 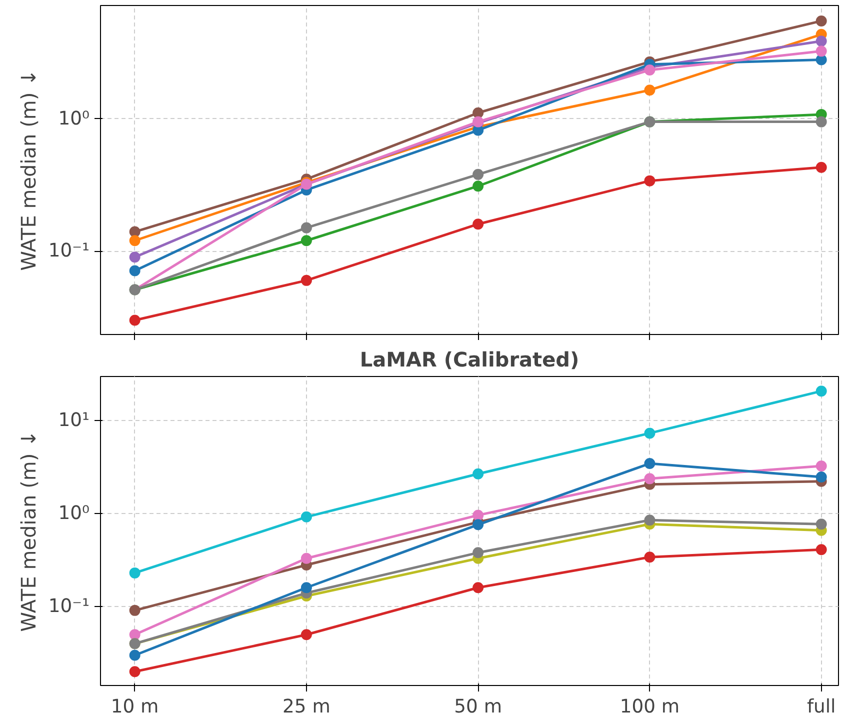 What do you see at coordinates (821, 707) in the screenshot?
I see `x-tick-label: full` at bounding box center [821, 707].